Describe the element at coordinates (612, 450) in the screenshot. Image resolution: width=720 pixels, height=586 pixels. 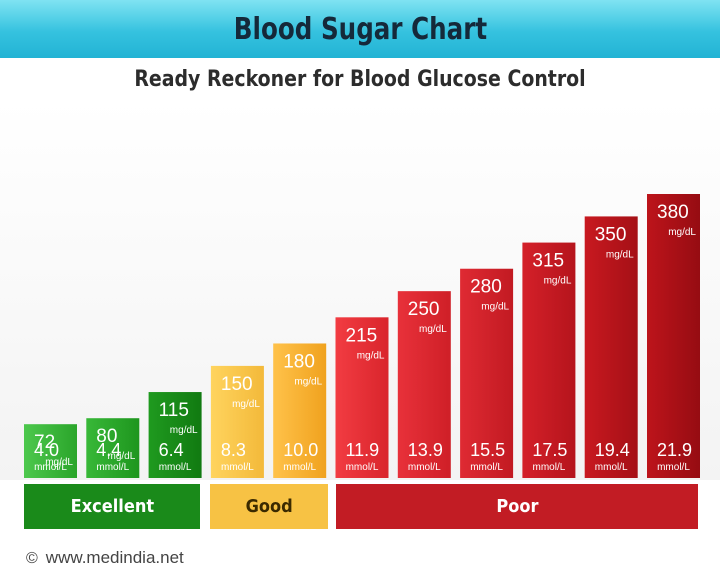
I see `bar-mmol-value: 19.4` at that location.